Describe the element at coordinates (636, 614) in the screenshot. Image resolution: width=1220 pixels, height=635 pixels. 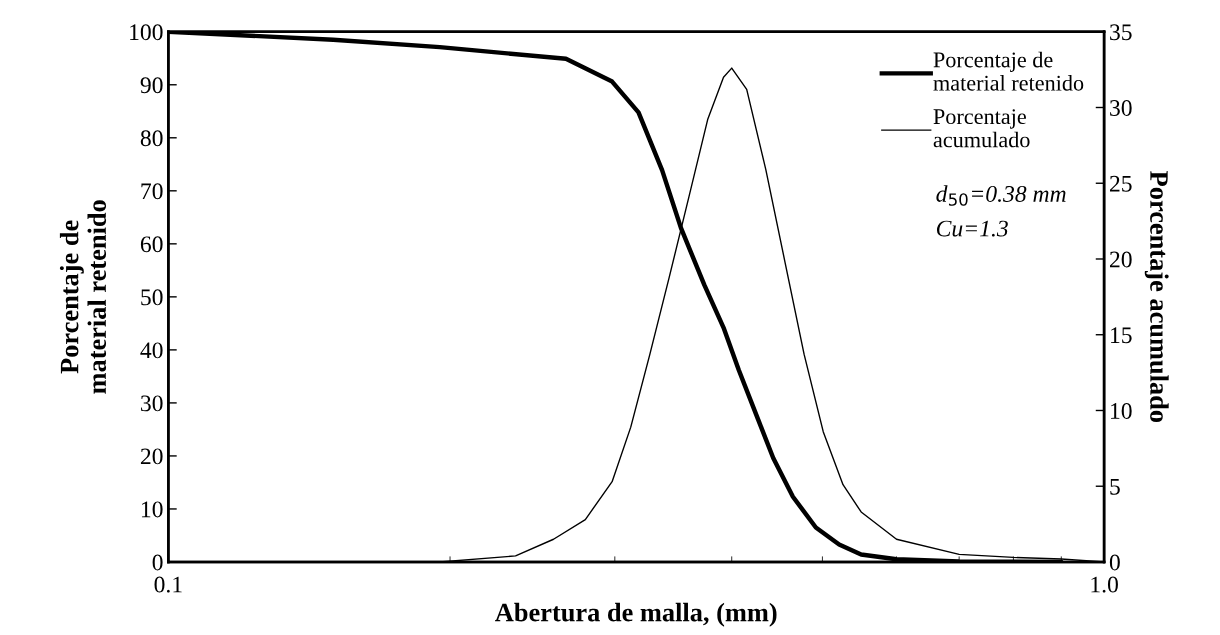
I see `x-axis-title: Abertura de malla, (mm)` at that location.